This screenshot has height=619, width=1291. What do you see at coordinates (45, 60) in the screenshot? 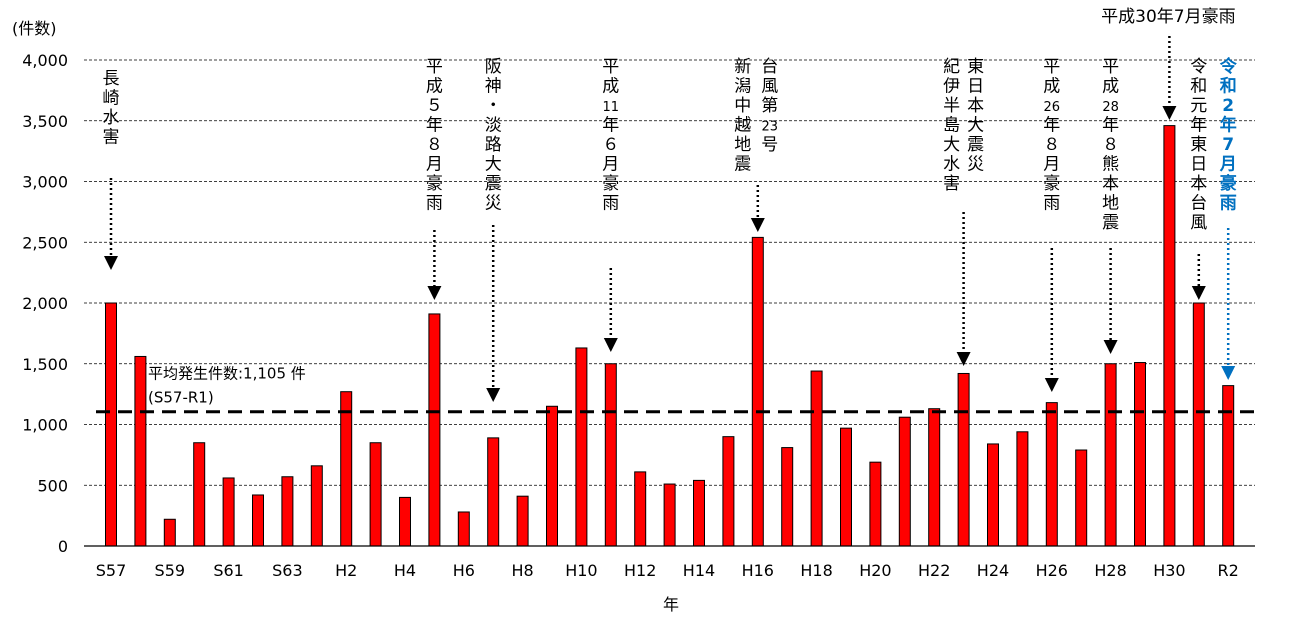
I see `y-tick-label: 4,000` at bounding box center [45, 60].